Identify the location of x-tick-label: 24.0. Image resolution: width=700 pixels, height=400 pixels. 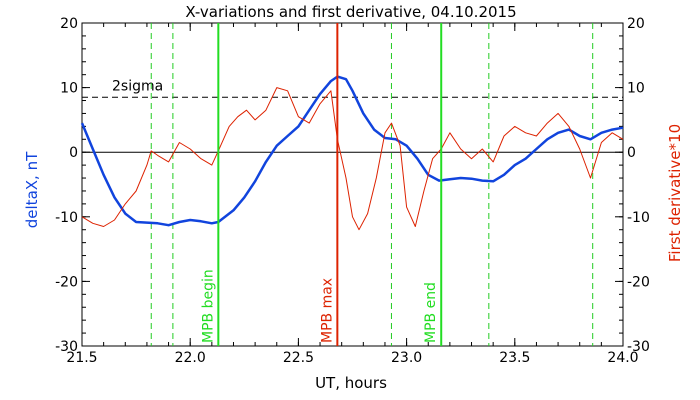
(622, 358).